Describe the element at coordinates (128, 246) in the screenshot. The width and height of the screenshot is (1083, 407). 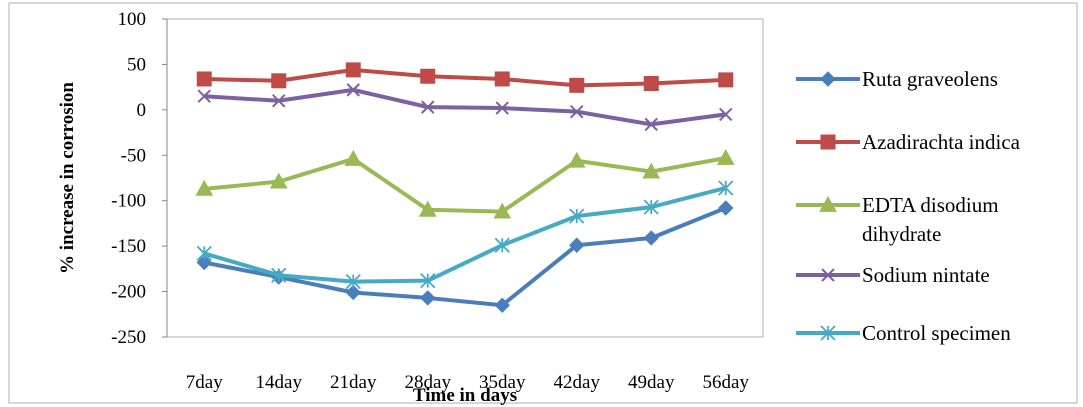
I see `y-tick-label: -150` at that location.